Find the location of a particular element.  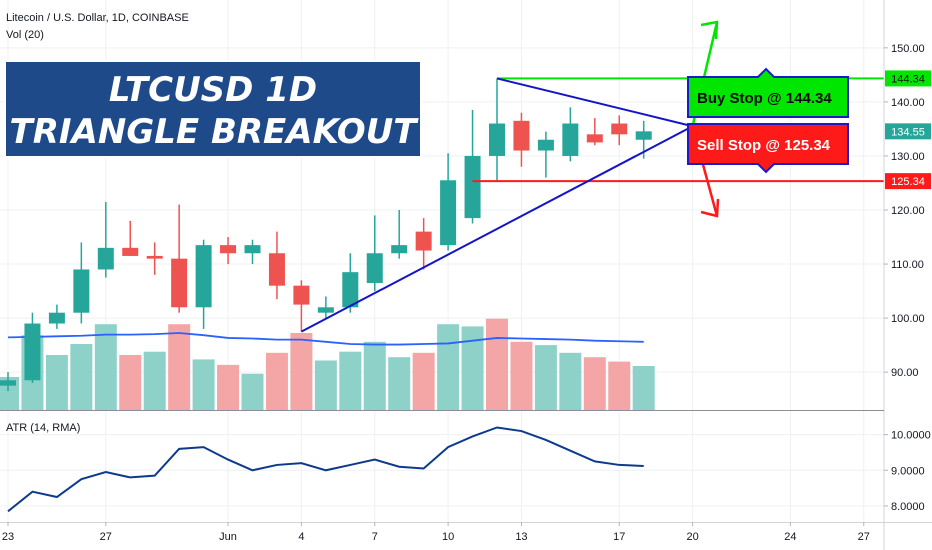

buy-stop-callout is located at coordinates (768, 92).